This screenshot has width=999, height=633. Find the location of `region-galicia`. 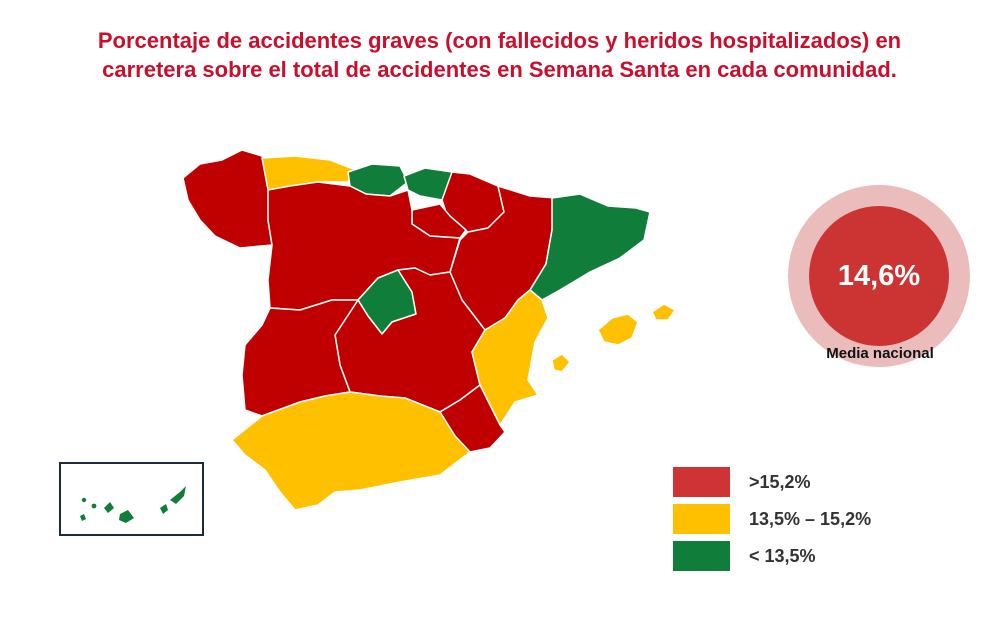

region-galicia is located at coordinates (227, 199).